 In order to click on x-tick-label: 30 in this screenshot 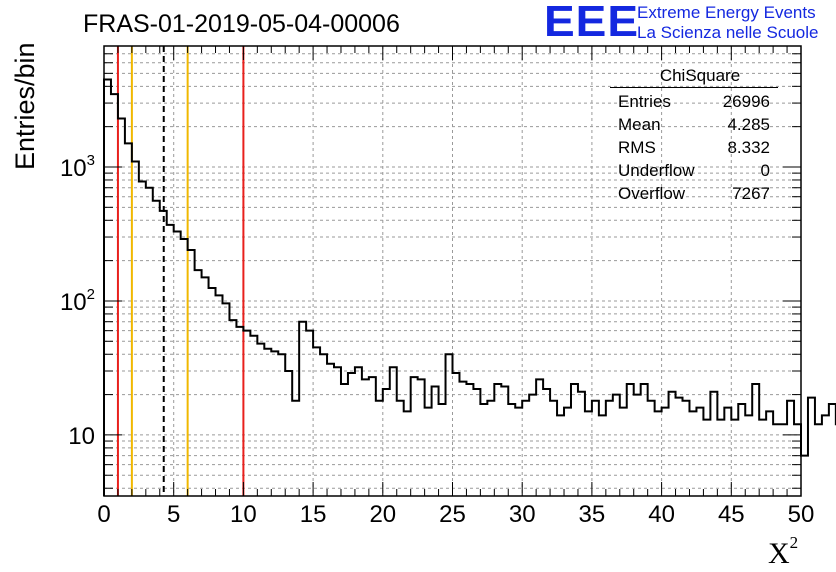, I will do `click(522, 514)`.